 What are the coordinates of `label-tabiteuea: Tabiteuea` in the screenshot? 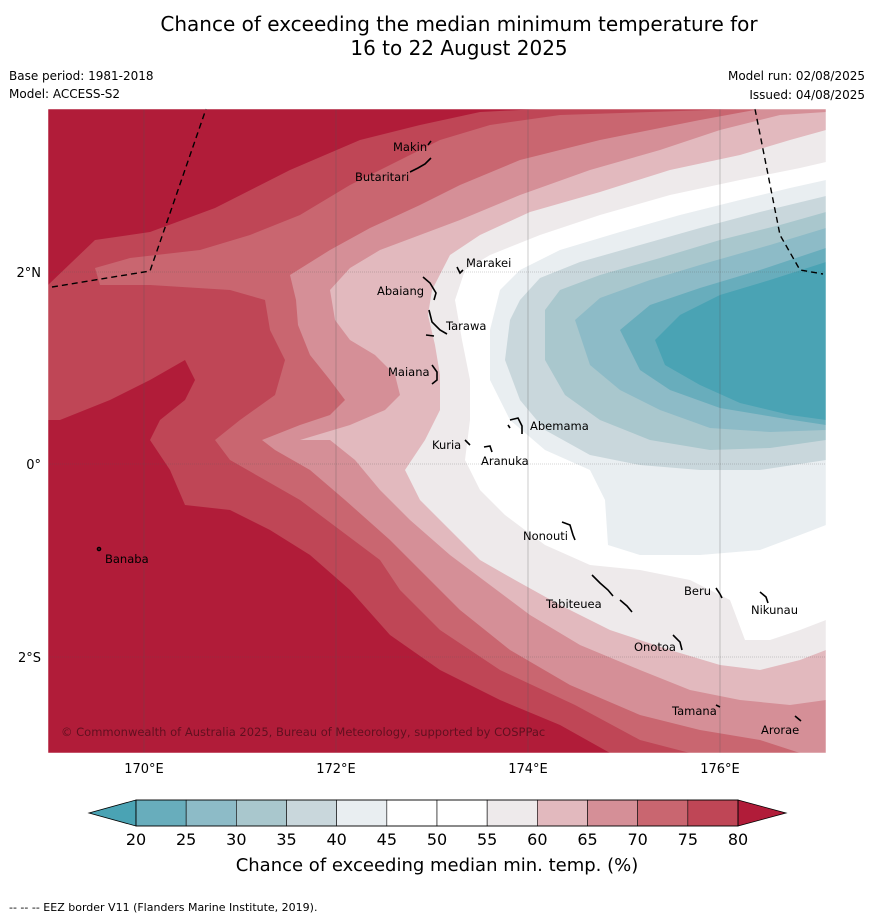 It's located at (573, 604).